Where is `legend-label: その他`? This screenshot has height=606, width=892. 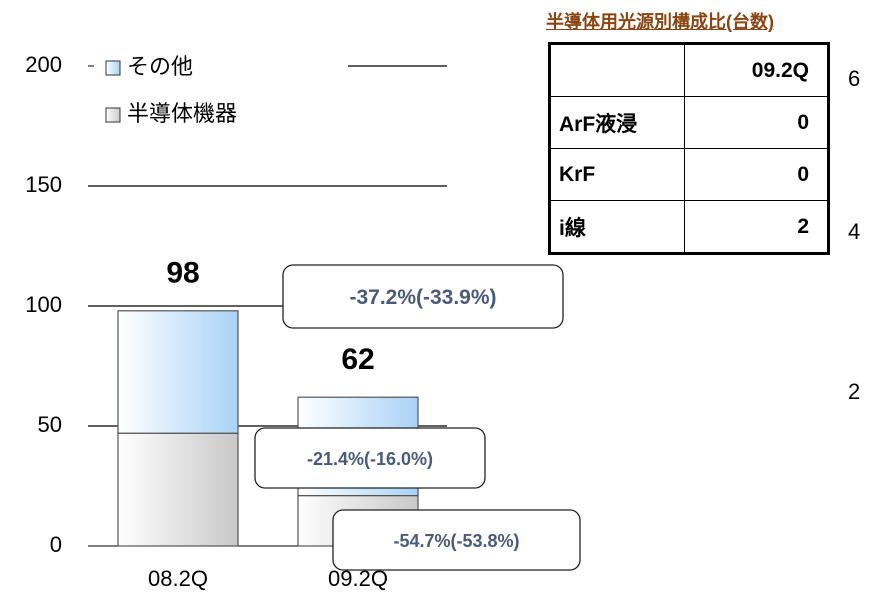 legend-label: その他 is located at coordinates (160, 66).